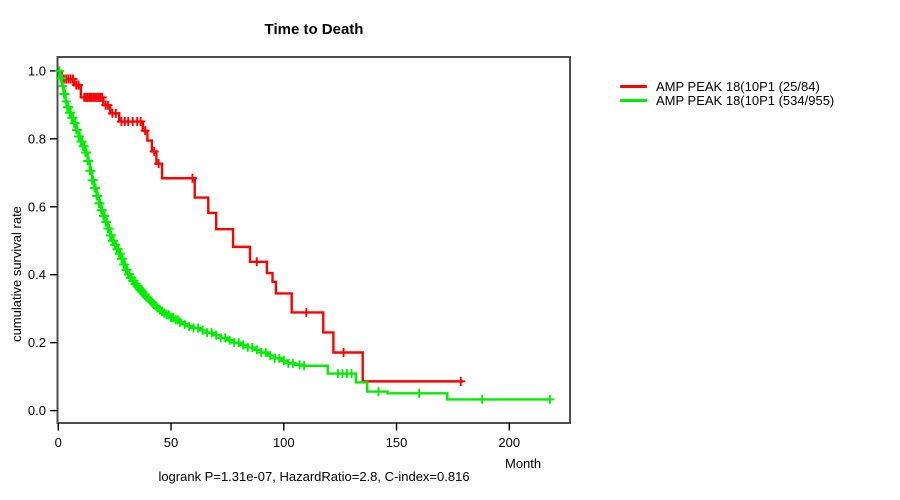 This screenshot has width=900, height=500. I want to click on legend-label: AMP PEAK 18(10P1 (25/84), so click(738, 86).